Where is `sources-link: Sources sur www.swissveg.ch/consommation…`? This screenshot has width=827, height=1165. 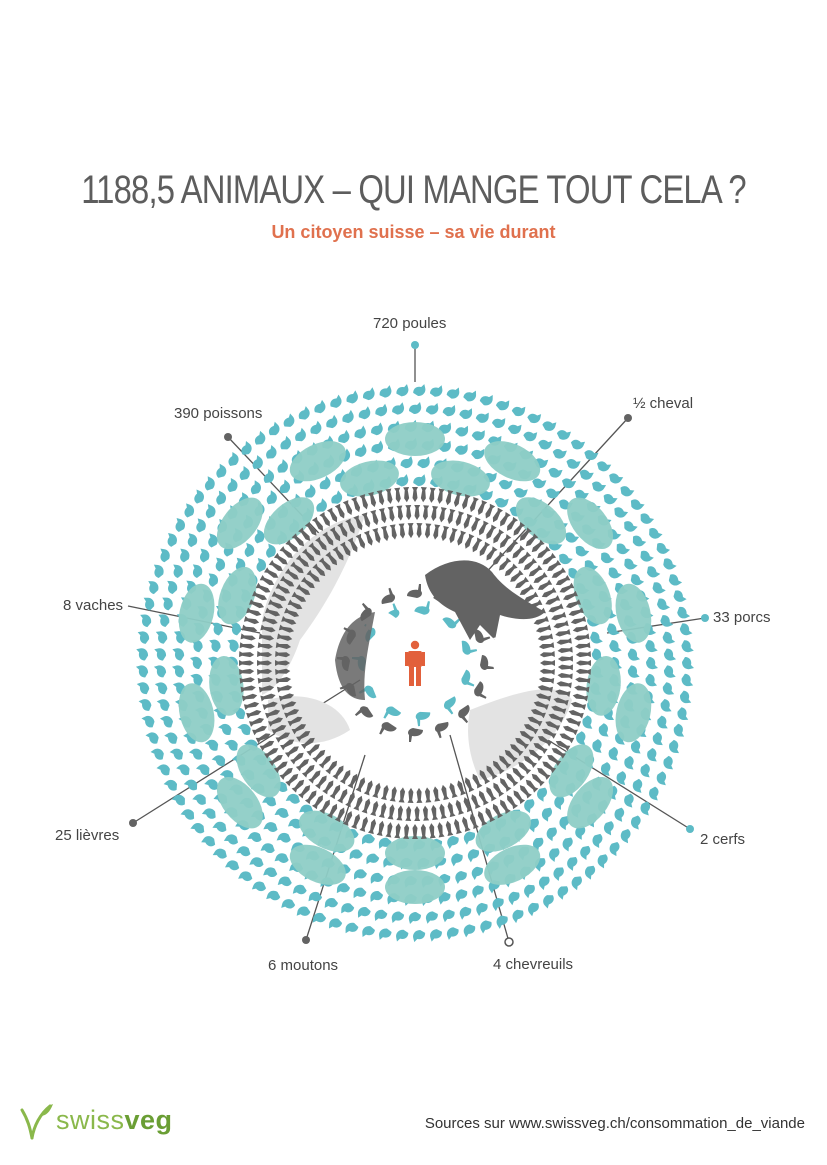
sources-link: Sources sur www.swissveg.ch/consommation… is located at coordinates (614, 1123).